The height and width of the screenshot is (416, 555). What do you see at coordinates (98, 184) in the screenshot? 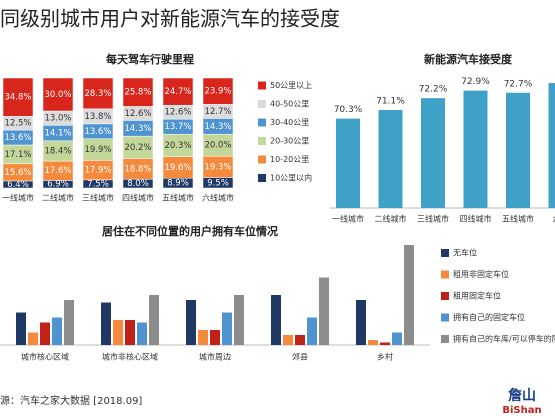
I see `data-label: 7.5%` at bounding box center [98, 184].